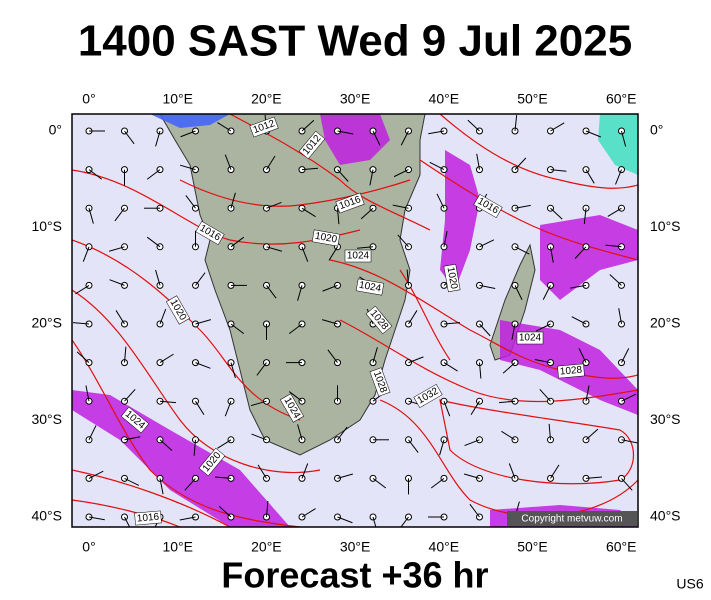  What do you see at coordinates (530, 338) in the screenshot?
I see `isobar-label: 1024` at bounding box center [530, 338].